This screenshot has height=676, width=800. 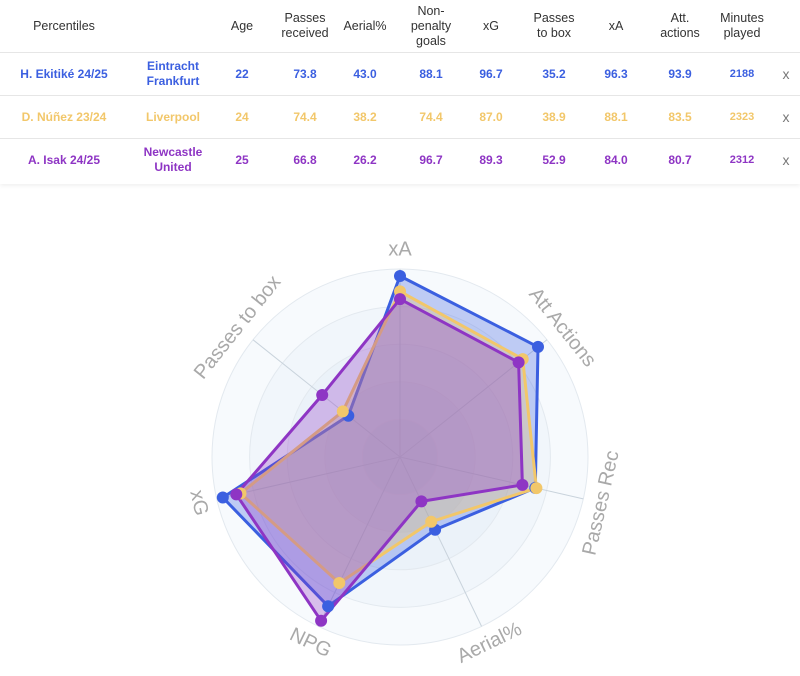 What do you see at coordinates (242, 25) in the screenshot?
I see `header-age: Age` at bounding box center [242, 25].